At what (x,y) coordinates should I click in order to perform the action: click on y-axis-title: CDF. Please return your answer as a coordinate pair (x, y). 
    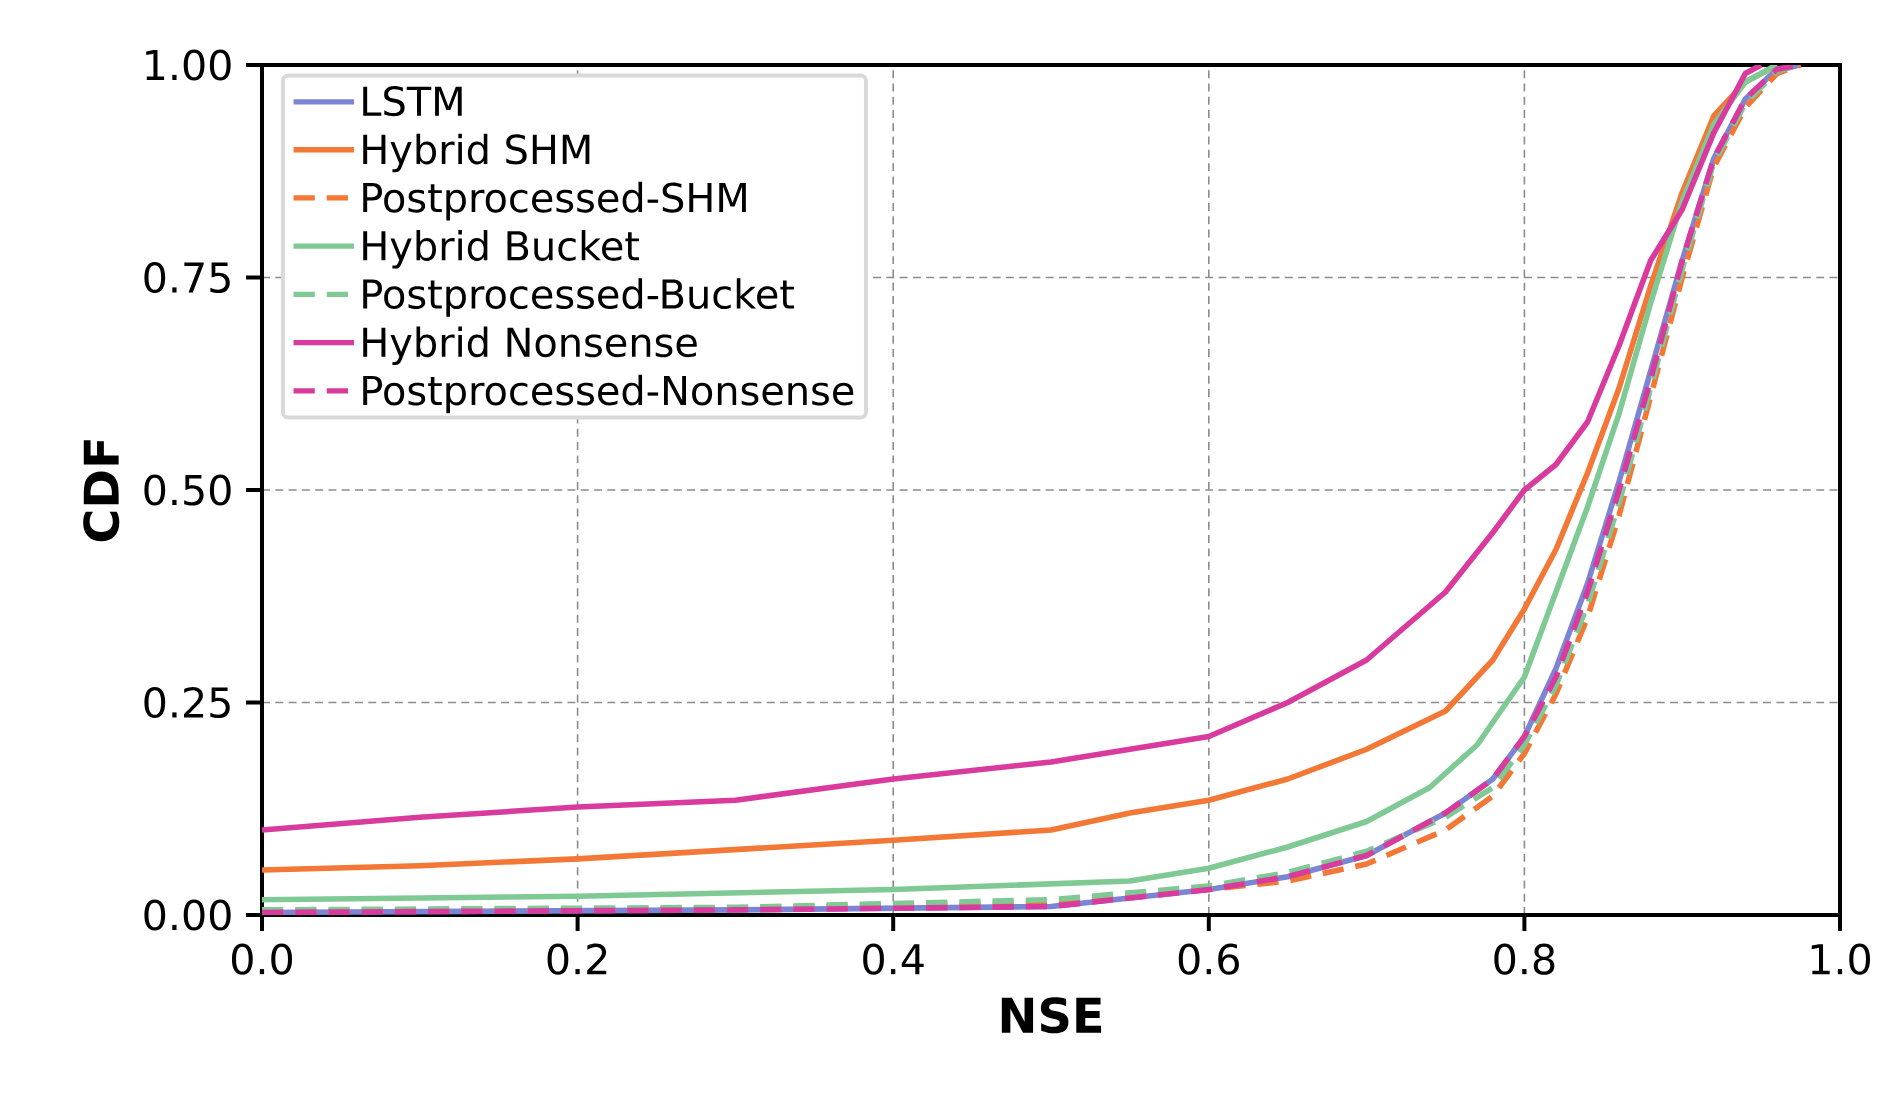
    Looking at the image, I should click on (101, 491).